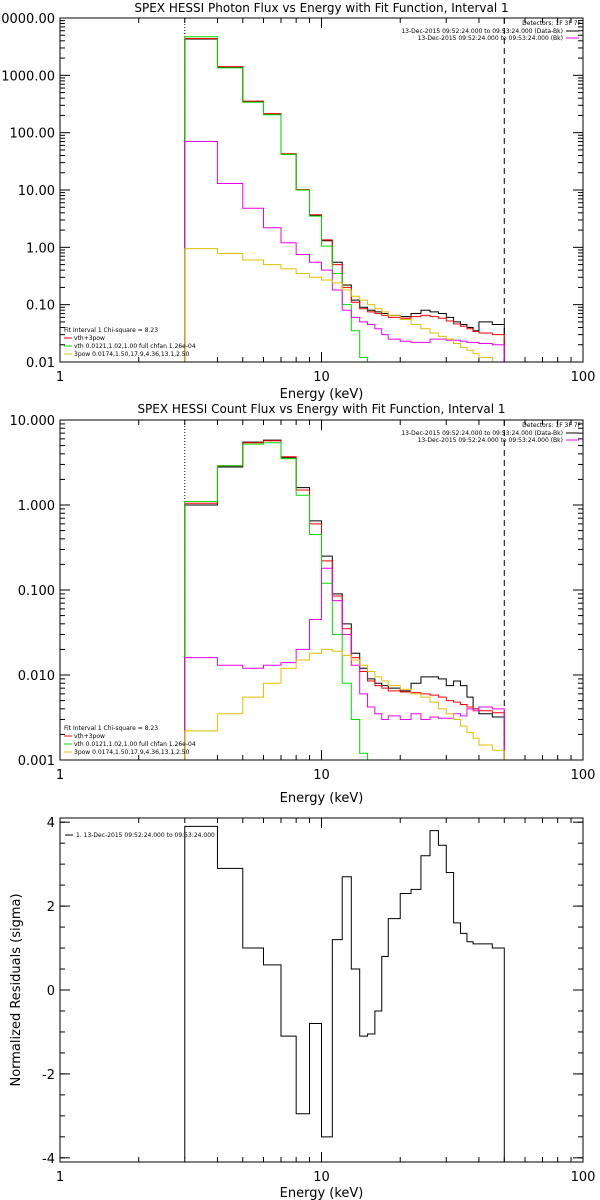 The height and width of the screenshot is (1200, 600). I want to click on y-tick-label: 0.100, so click(36, 591).